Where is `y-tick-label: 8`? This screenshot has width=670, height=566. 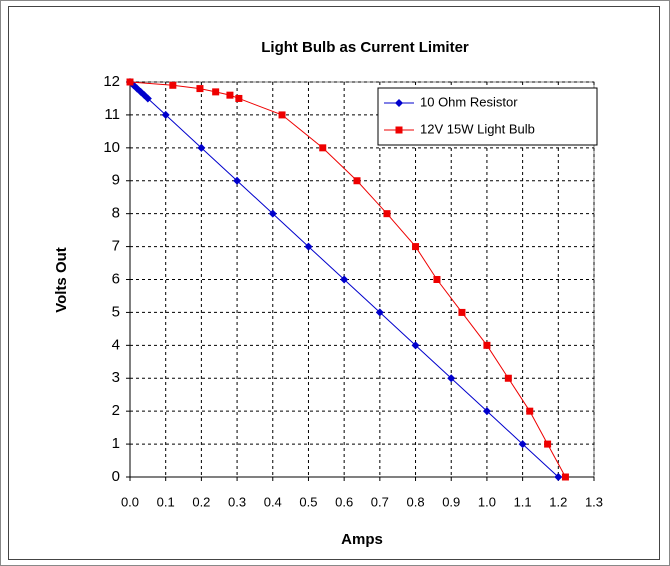 y-tick-label: 8 is located at coordinates (116, 213).